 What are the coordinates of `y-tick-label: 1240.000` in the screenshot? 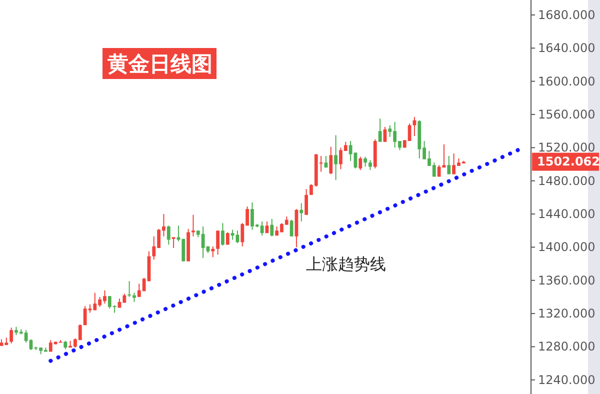 It's located at (567, 379).